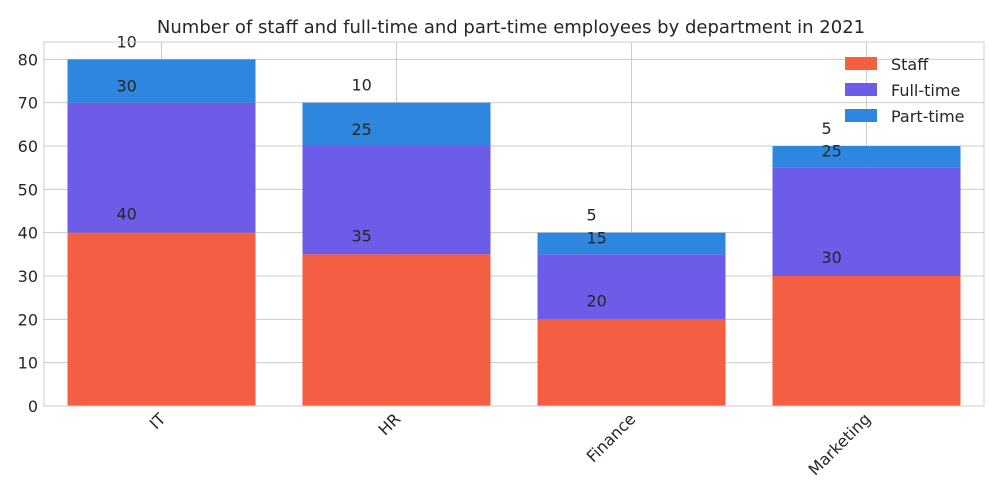 Image resolution: width=1000 pixels, height=500 pixels. Describe the element at coordinates (631, 362) in the screenshot. I see `bar-staff-finance` at that location.